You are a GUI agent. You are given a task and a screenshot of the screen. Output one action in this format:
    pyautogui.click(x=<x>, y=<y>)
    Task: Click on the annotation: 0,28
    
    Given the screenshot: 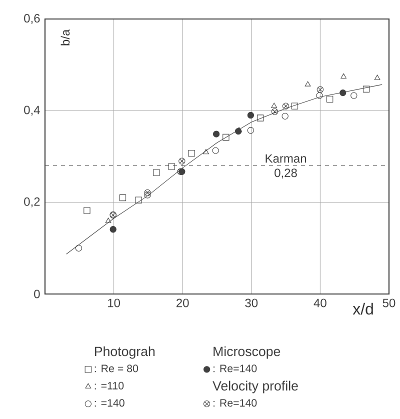 What is the action you would take?
    pyautogui.click(x=285, y=173)
    